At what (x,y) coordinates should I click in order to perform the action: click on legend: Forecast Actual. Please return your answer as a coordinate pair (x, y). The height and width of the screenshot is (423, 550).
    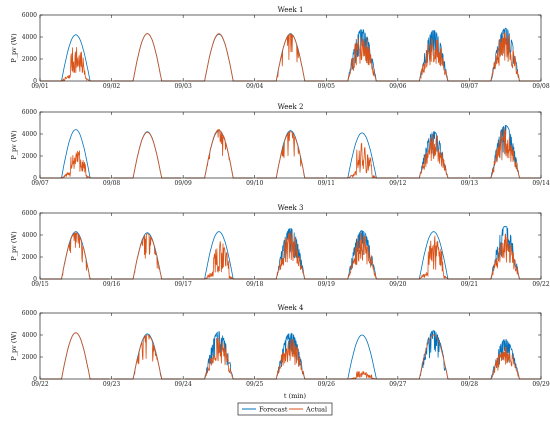
    Looking at the image, I should click on (285, 409).